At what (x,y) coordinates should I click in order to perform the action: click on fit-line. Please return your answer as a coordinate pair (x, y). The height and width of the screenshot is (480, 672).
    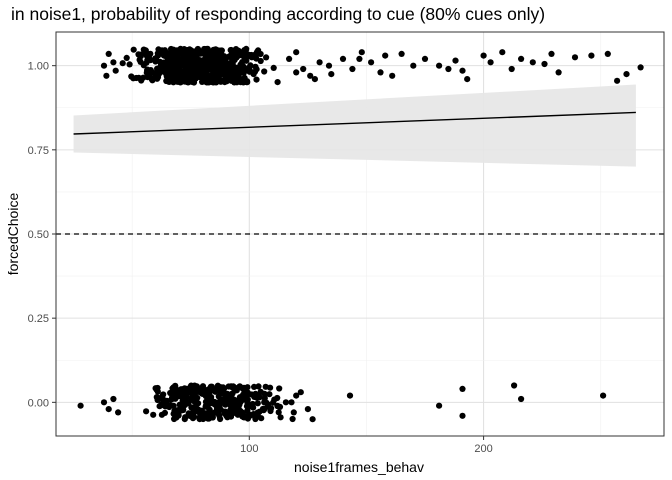
    Looking at the image, I should click on (354, 123).